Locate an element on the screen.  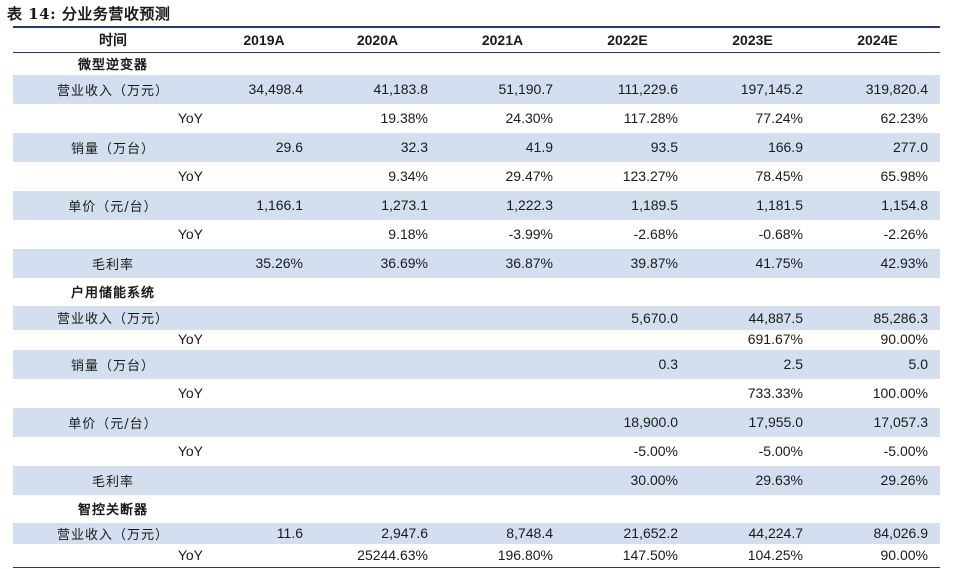
table-row: YoY -5.00% -5.00% -5.00% is located at coordinates (476, 451).